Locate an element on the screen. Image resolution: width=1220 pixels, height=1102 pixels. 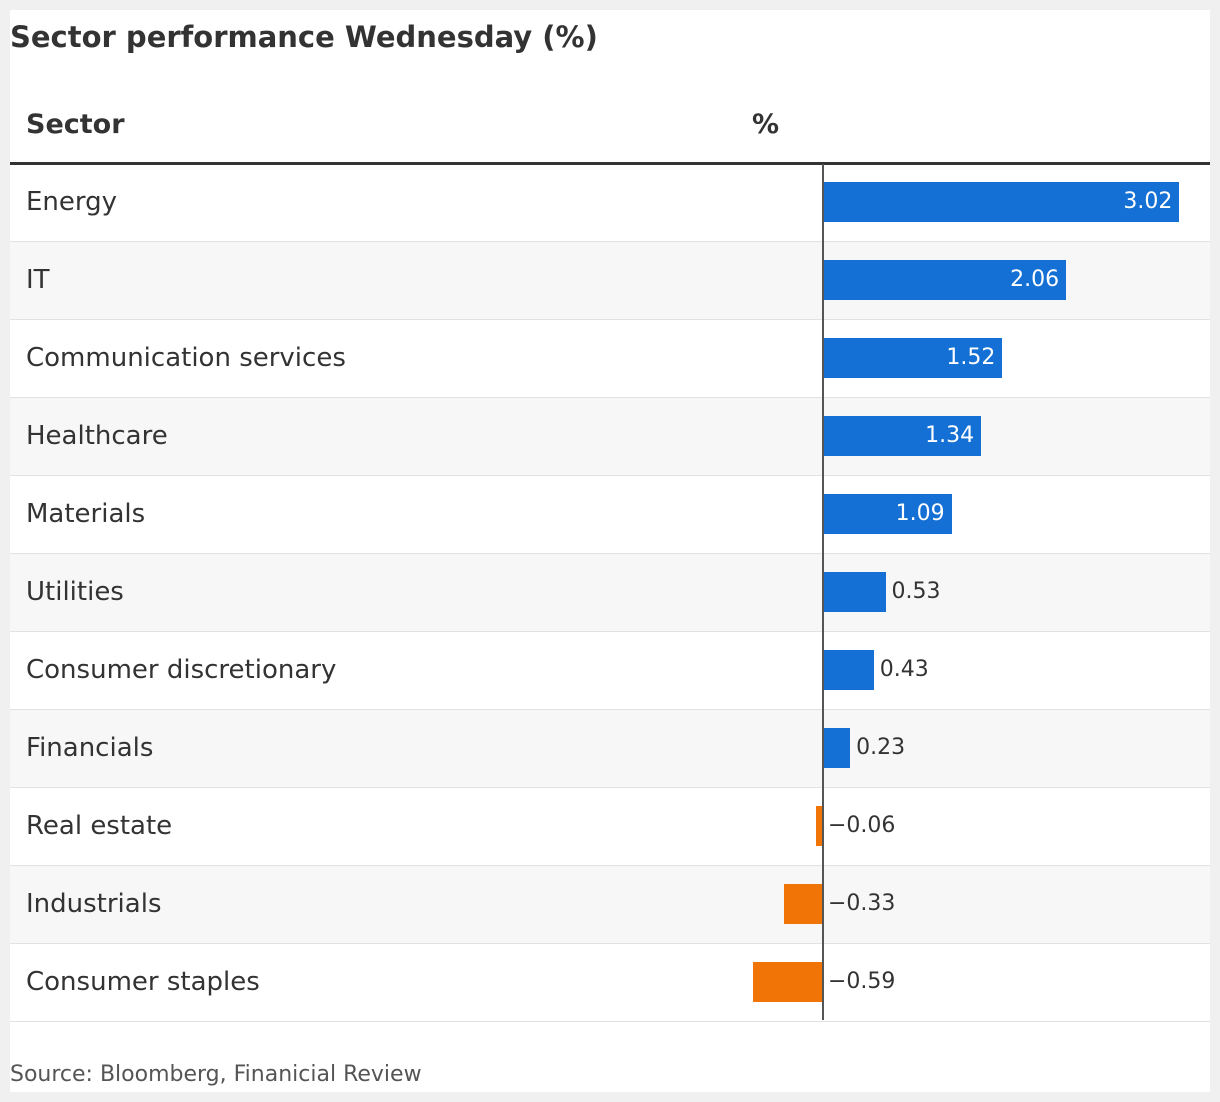
sector-label: Real estate is located at coordinates (99, 826).